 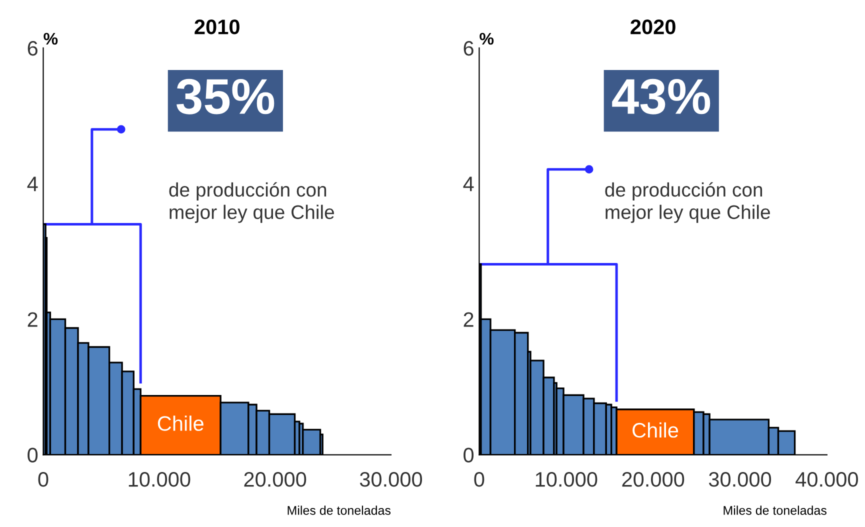 I want to click on chart-title: 2020, so click(x=653, y=27).